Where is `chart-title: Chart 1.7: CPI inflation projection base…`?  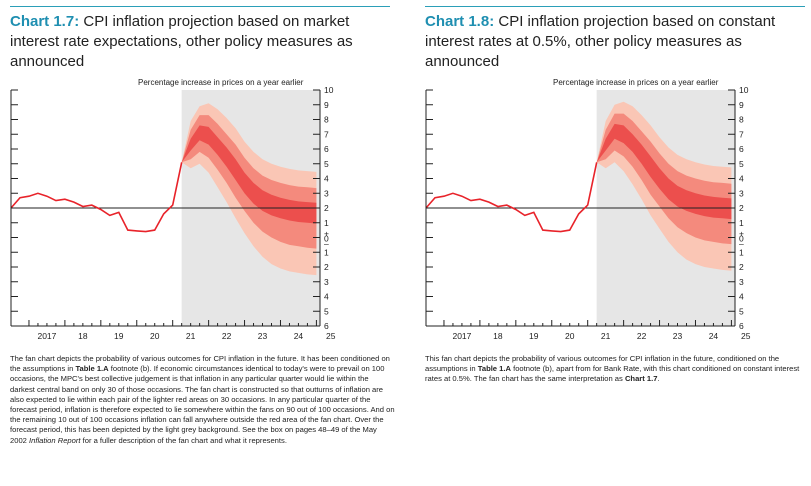
chart-title: Chart 1.7: CPI inflation projection base… is located at coordinates (202, 42).